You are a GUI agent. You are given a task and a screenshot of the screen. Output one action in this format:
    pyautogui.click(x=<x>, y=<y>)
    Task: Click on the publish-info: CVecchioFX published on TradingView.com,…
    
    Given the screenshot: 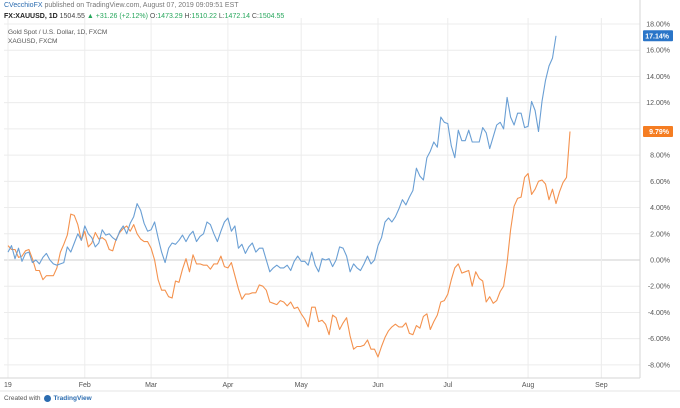 What is the action you would take?
    pyautogui.click(x=121, y=5)
    